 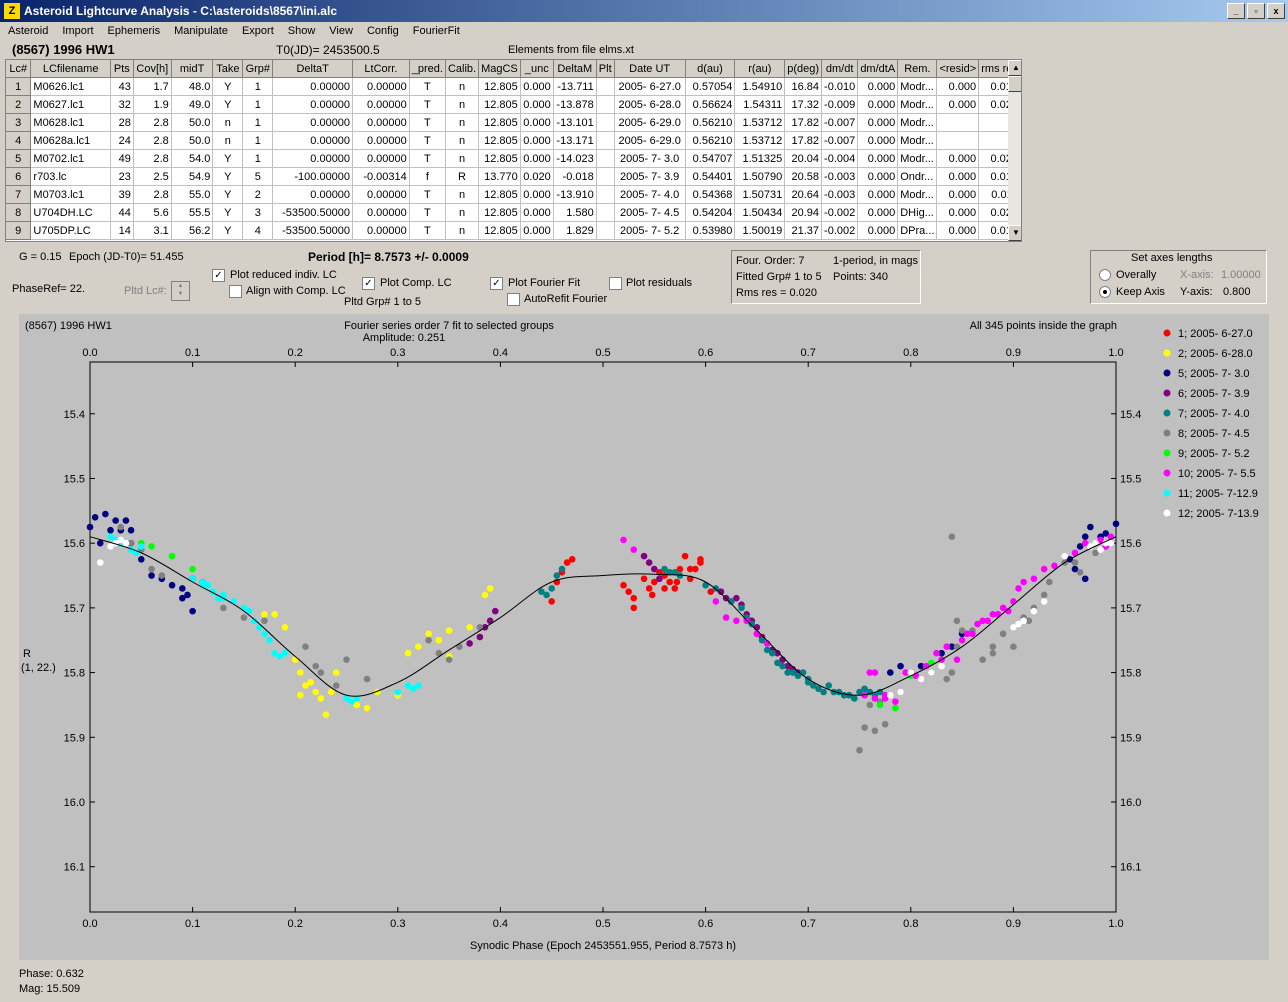 I want to click on table-cell: 20.04, so click(x=803, y=158).